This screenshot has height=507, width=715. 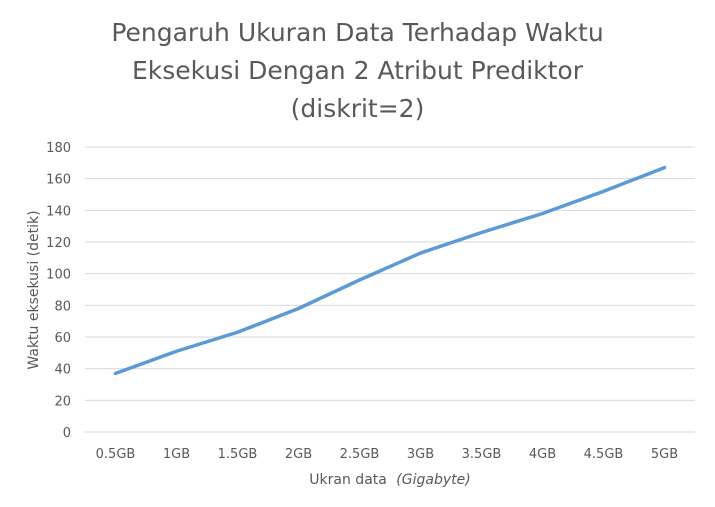 I want to click on chart-title-line-3: (diskrit=2), so click(x=357, y=108).